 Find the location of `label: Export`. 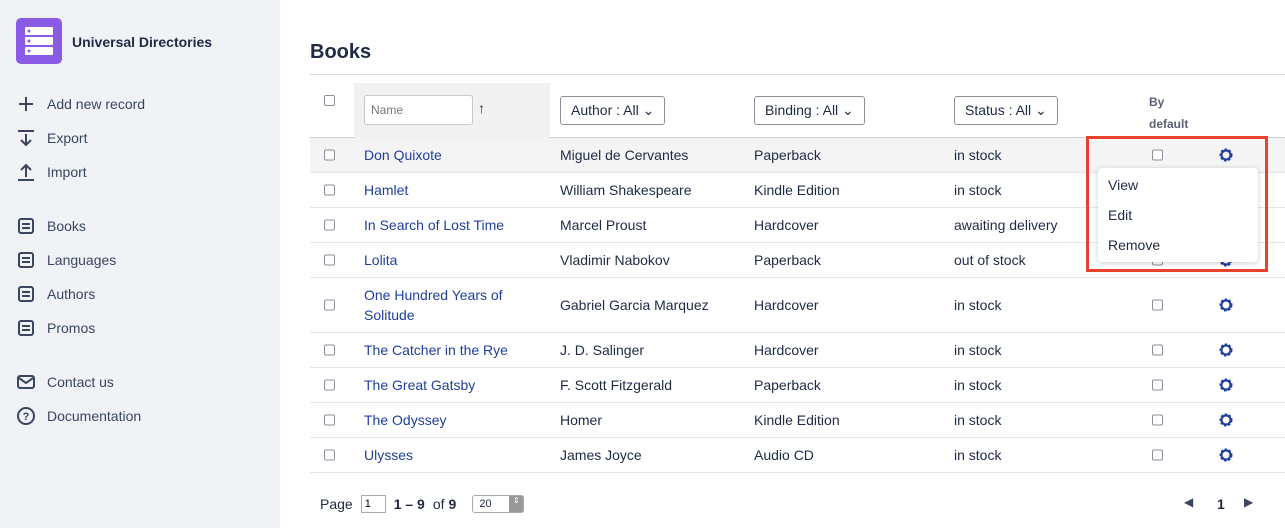

label: Export is located at coordinates (67, 138).